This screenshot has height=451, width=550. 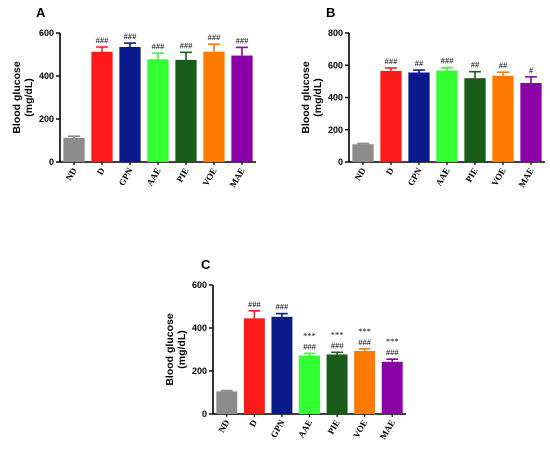 I want to click on panel-letter: A, so click(x=41, y=12).